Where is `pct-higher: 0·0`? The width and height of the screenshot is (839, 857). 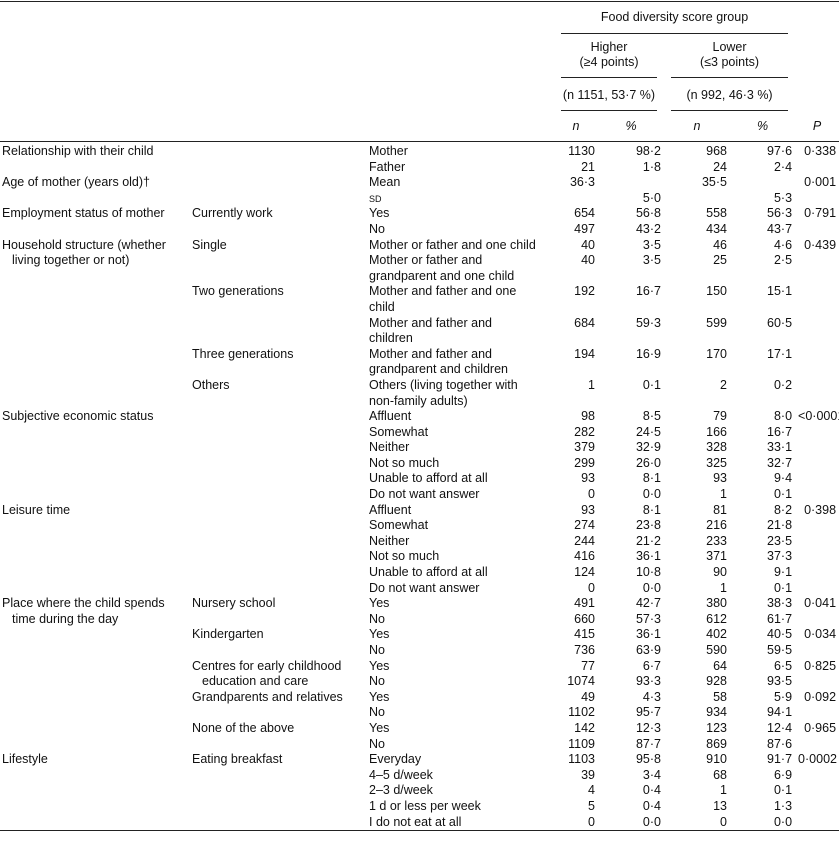
pct-higher: 0·0 is located at coordinates (651, 494).